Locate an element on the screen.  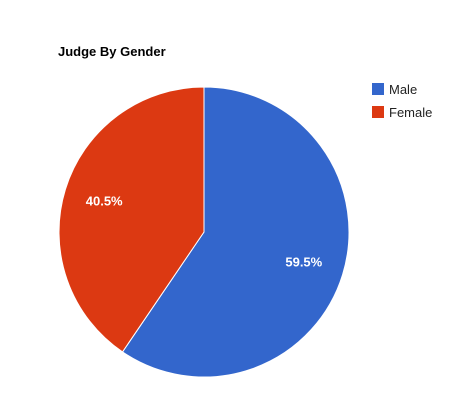
chart-title: Judge By Gender is located at coordinates (112, 51).